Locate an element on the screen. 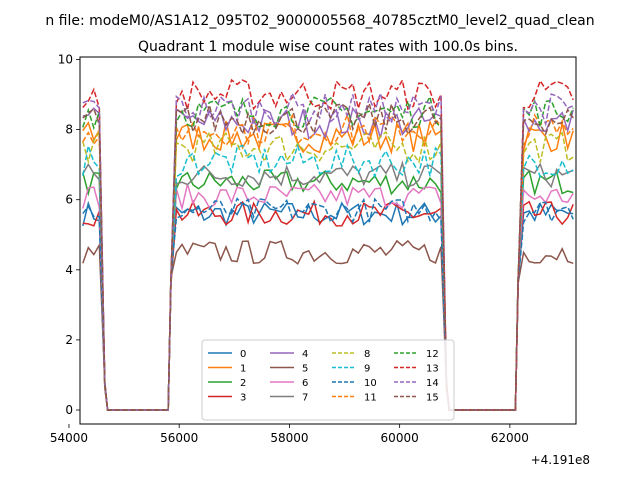 Image resolution: width=640 pixels, height=480 pixels. legend-label: 2 is located at coordinates (243, 383).